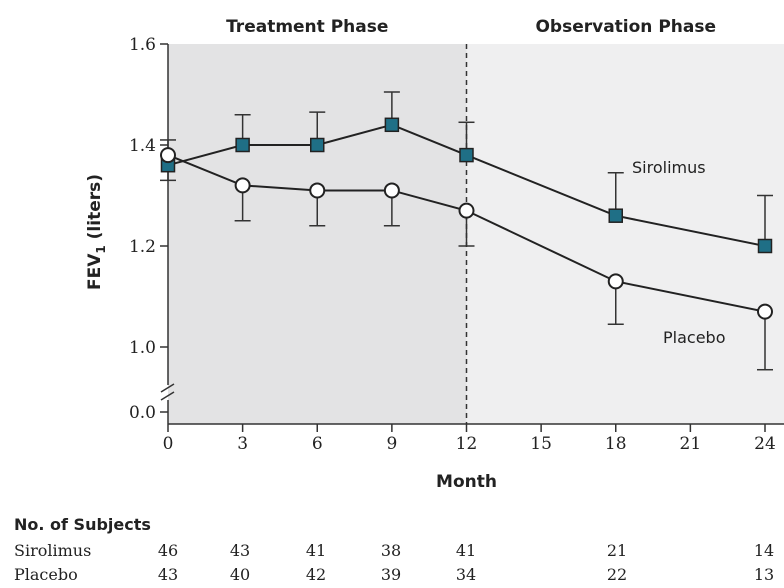 The height and width of the screenshot is (588, 784). Describe the element at coordinates (142, 348) in the screenshot. I see `y-tick-label-1.0: 1.0` at that location.